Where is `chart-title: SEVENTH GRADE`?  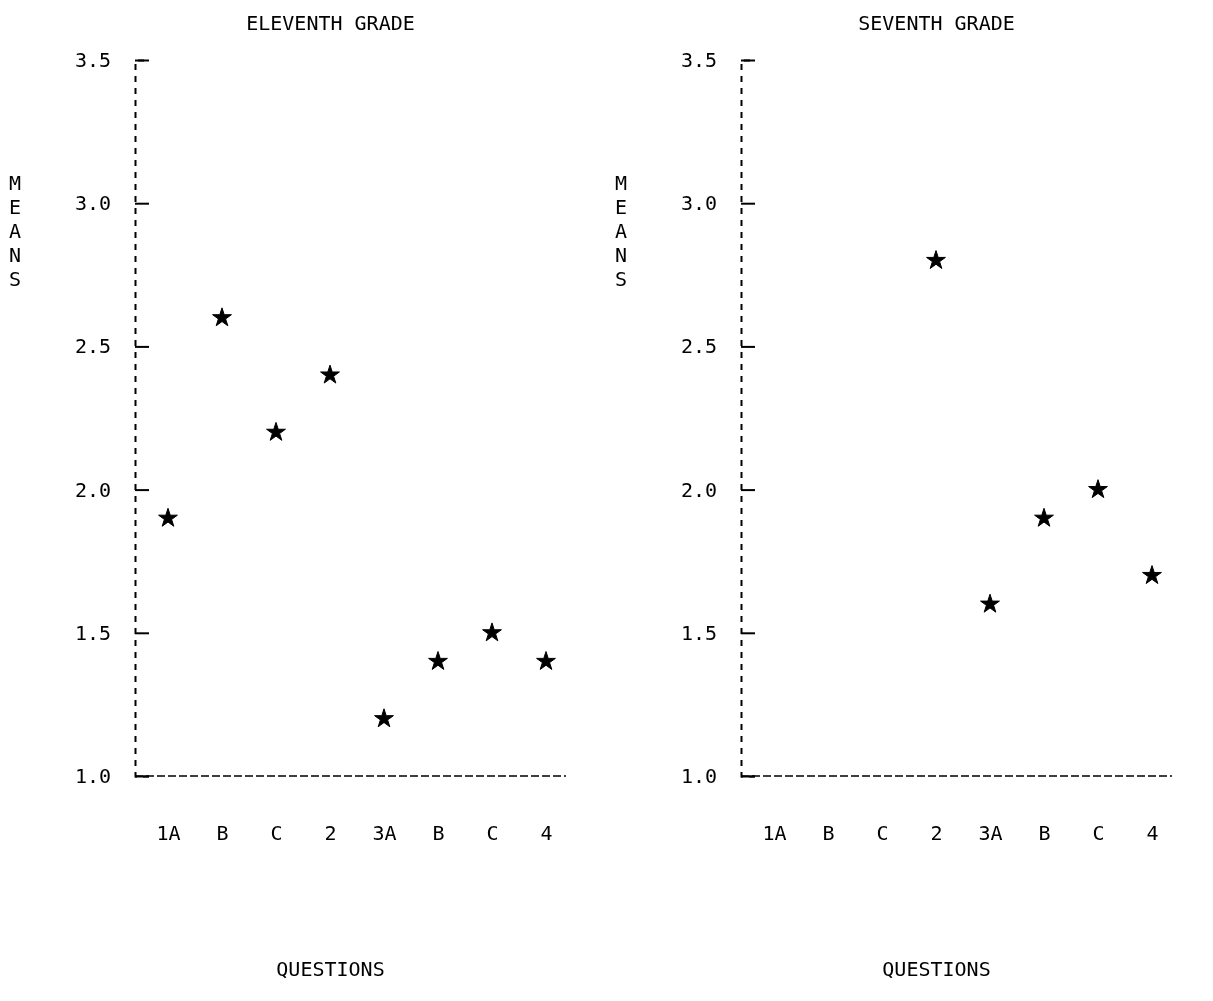 chart-title: SEVENTH GRADE is located at coordinates (936, 23).